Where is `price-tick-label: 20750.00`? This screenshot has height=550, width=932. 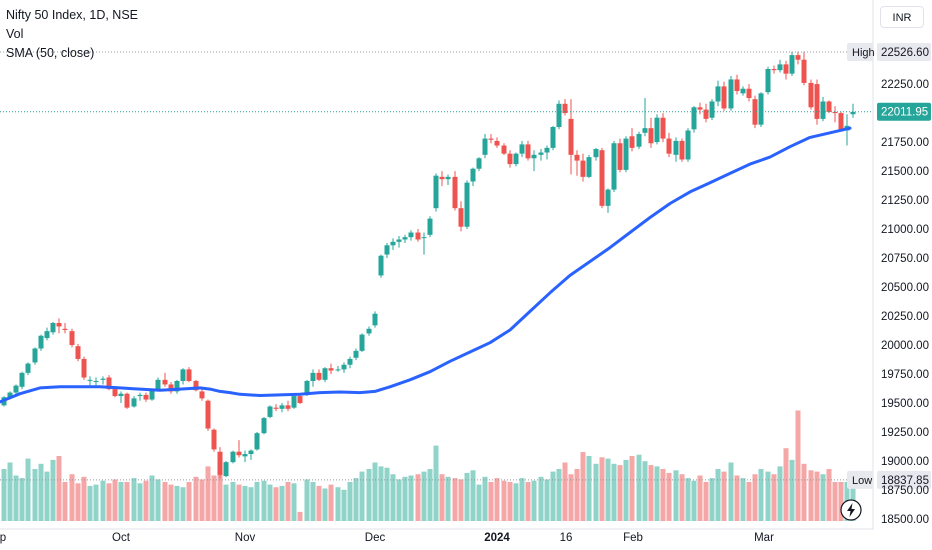 price-tick-label: 20750.00 is located at coordinates (905, 259).